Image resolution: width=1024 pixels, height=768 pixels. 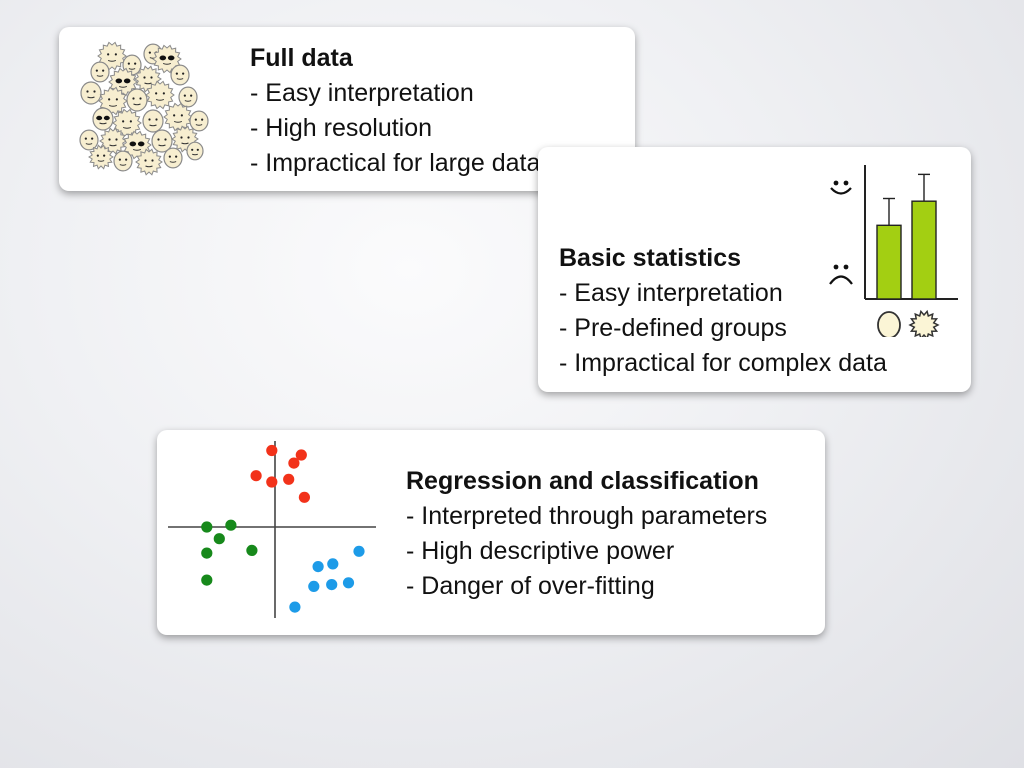 What do you see at coordinates (582, 481) in the screenshot?
I see `regression-title: Regression and classification` at bounding box center [582, 481].